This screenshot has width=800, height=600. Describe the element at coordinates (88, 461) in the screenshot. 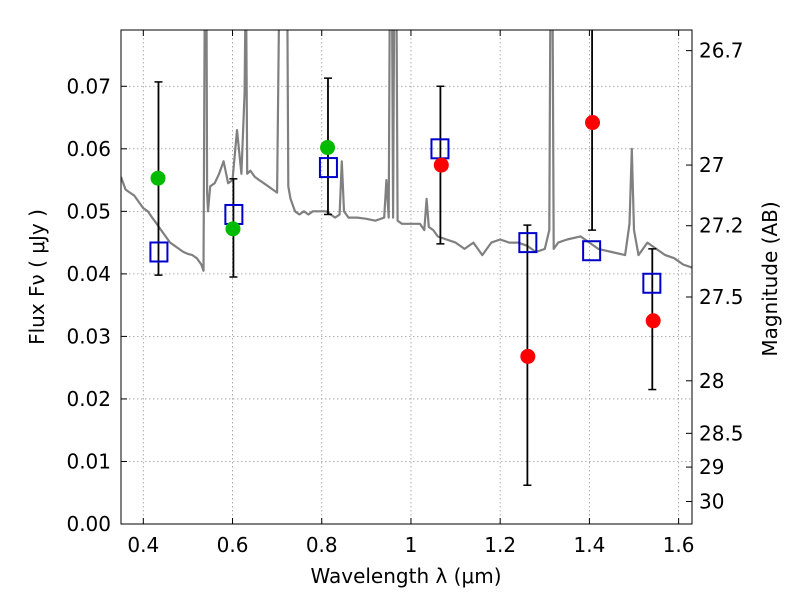

I see `y-tick-label: 0.01` at that location.